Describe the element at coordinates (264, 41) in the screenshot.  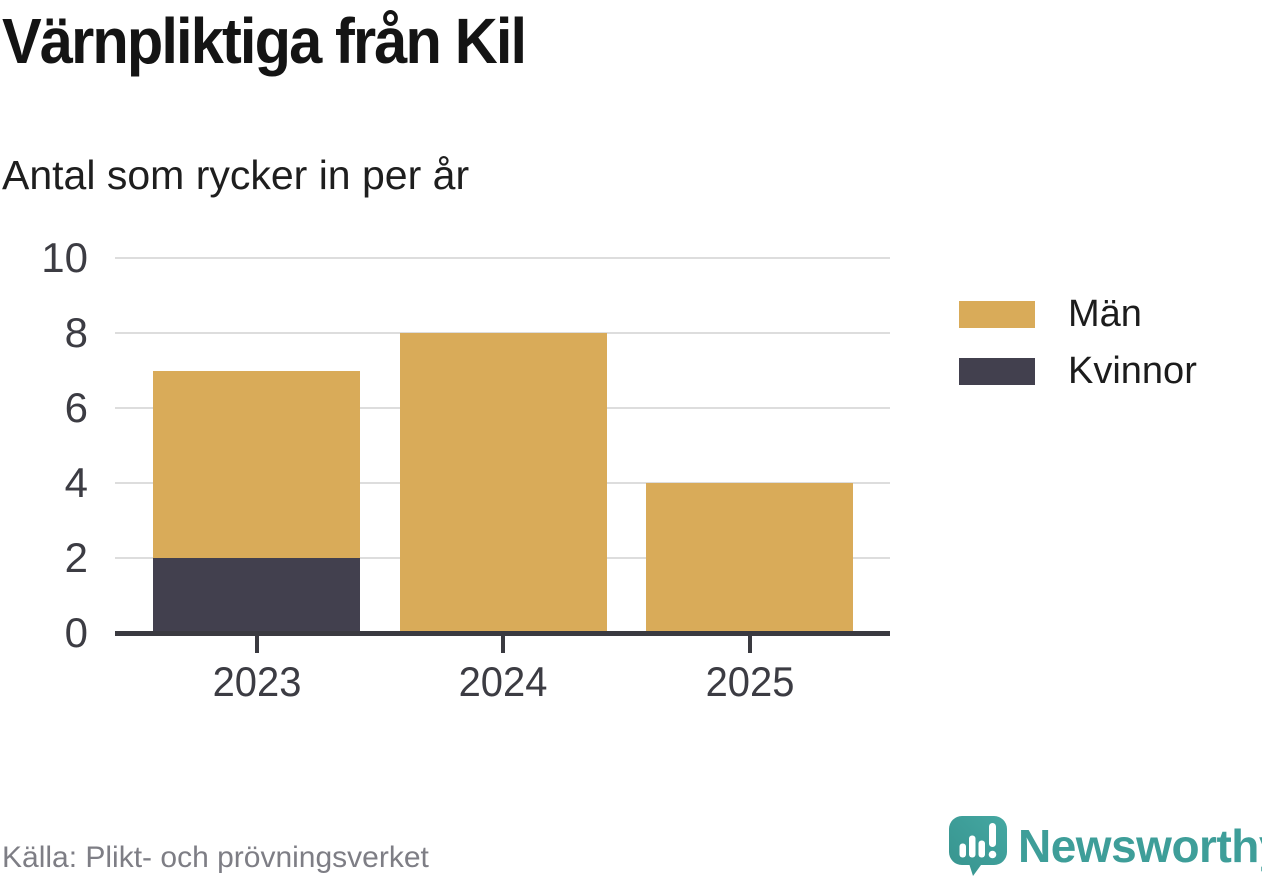
I see `chart-title: Värnpliktiga från Kil` at that location.